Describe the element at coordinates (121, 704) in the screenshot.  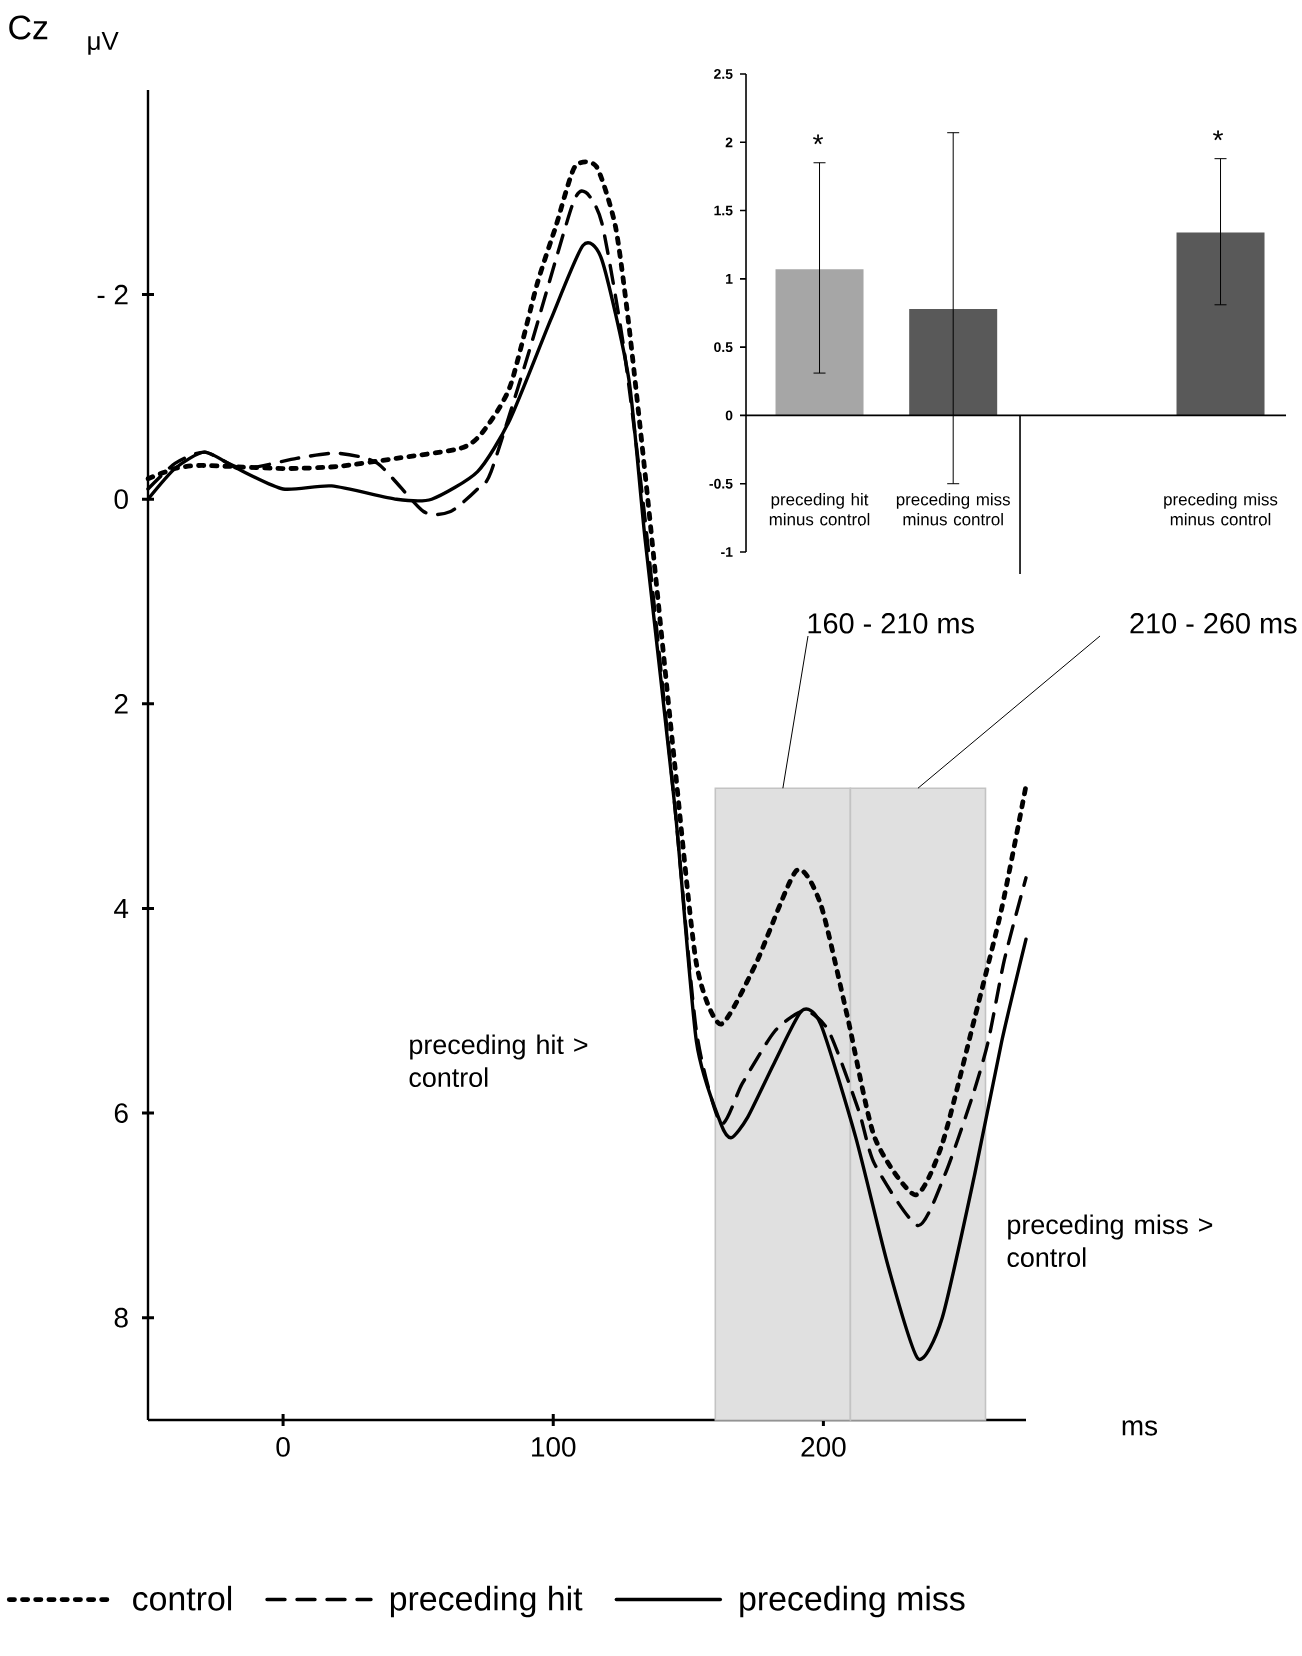
I see `y-tick-label: 2` at that location.